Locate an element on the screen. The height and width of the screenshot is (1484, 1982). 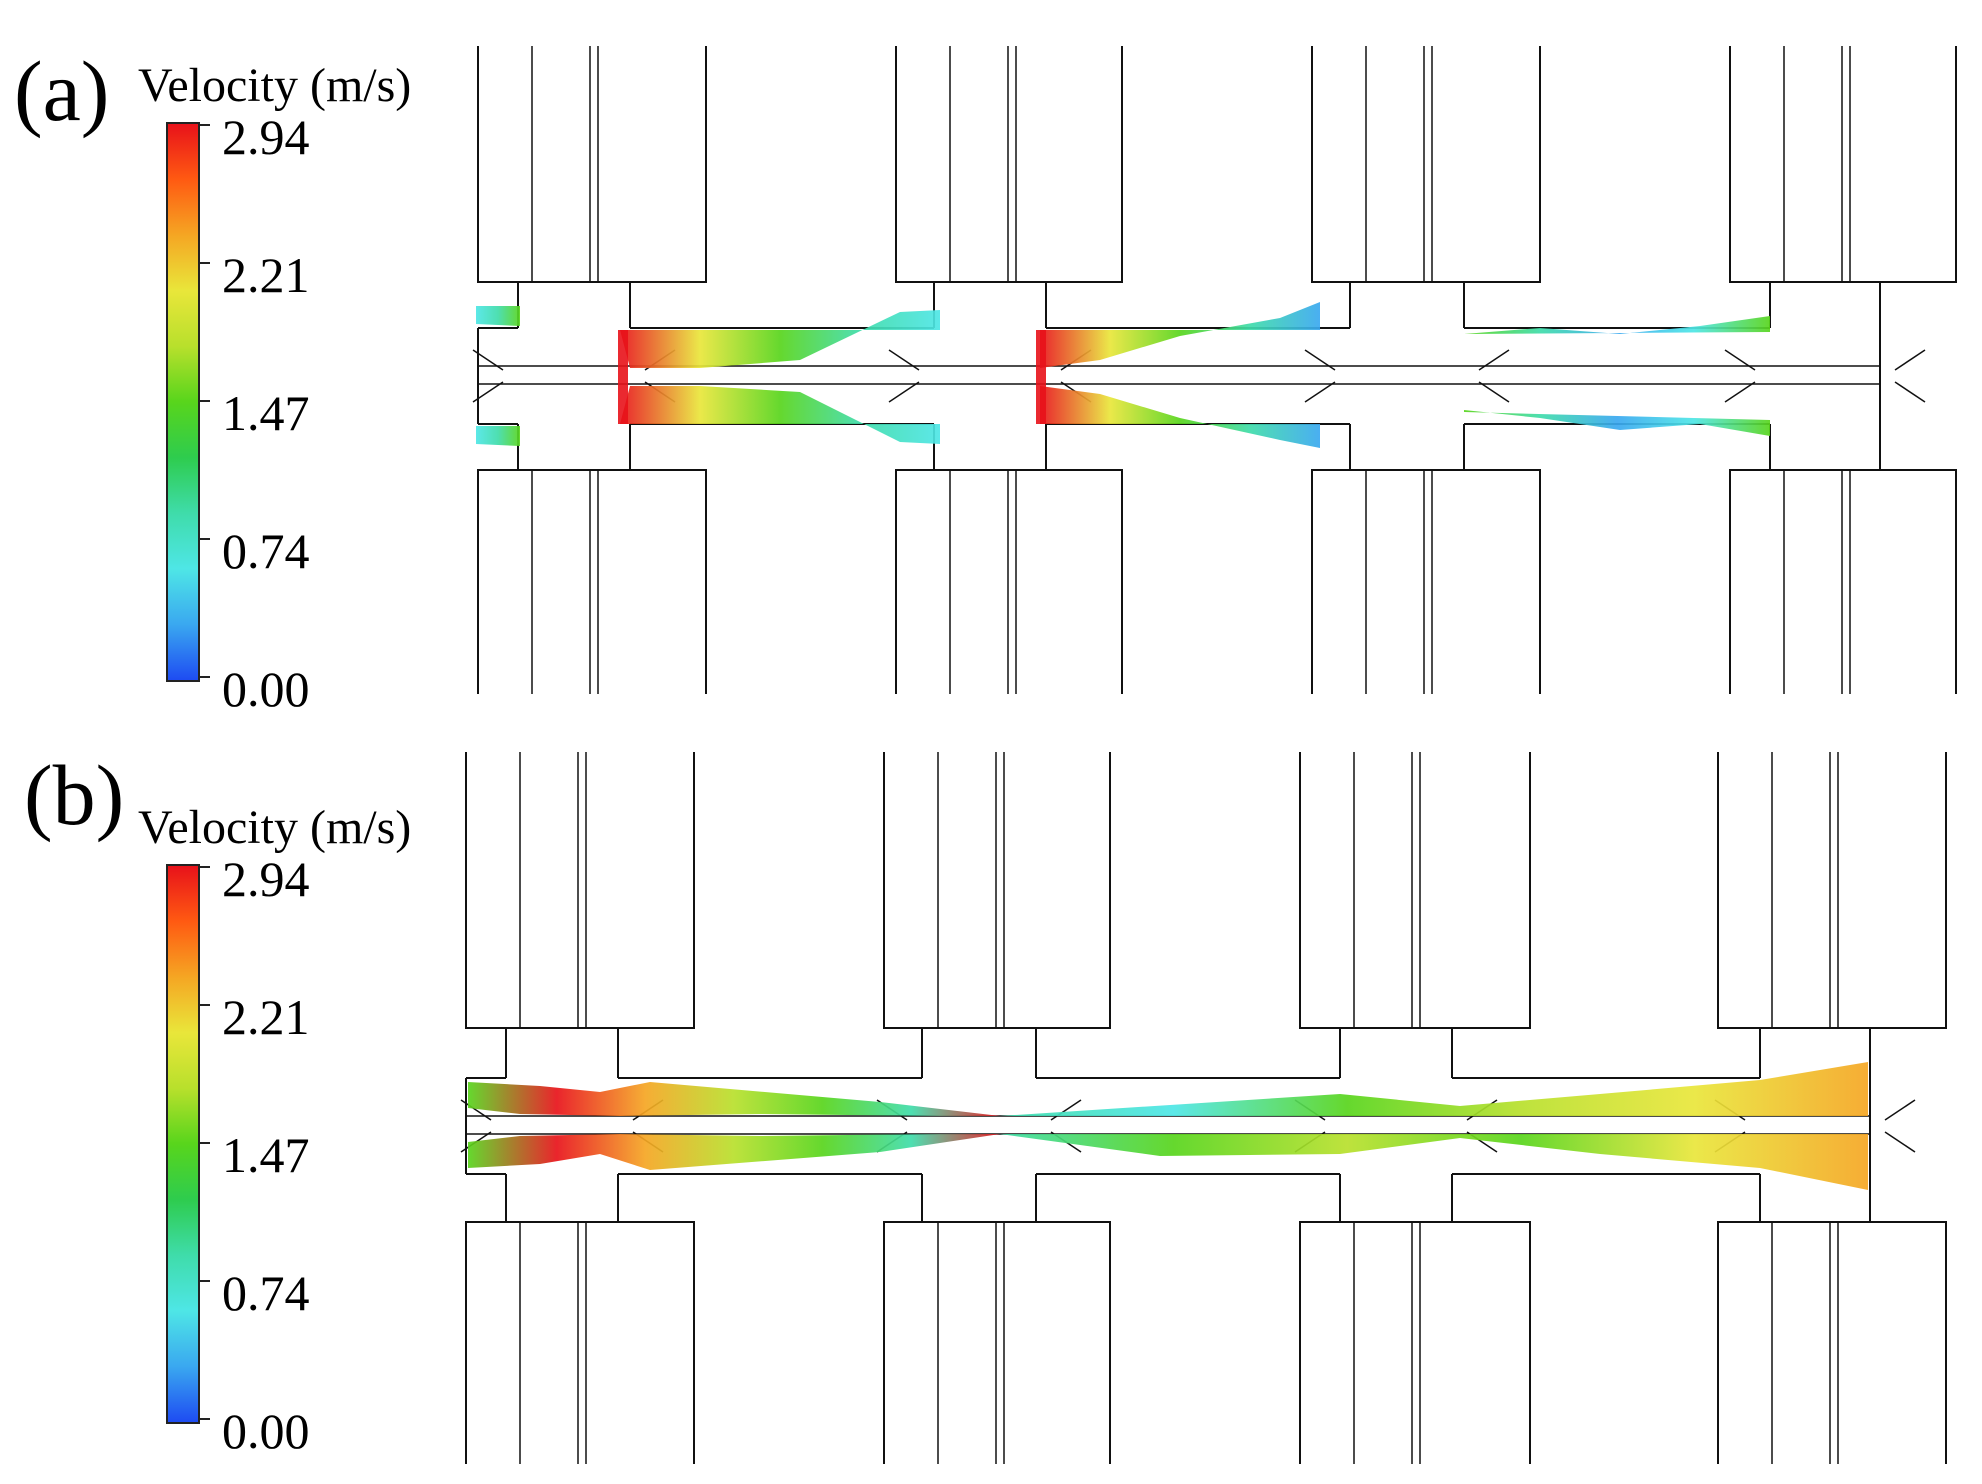
panel-label: (b) is located at coordinates (74, 795).